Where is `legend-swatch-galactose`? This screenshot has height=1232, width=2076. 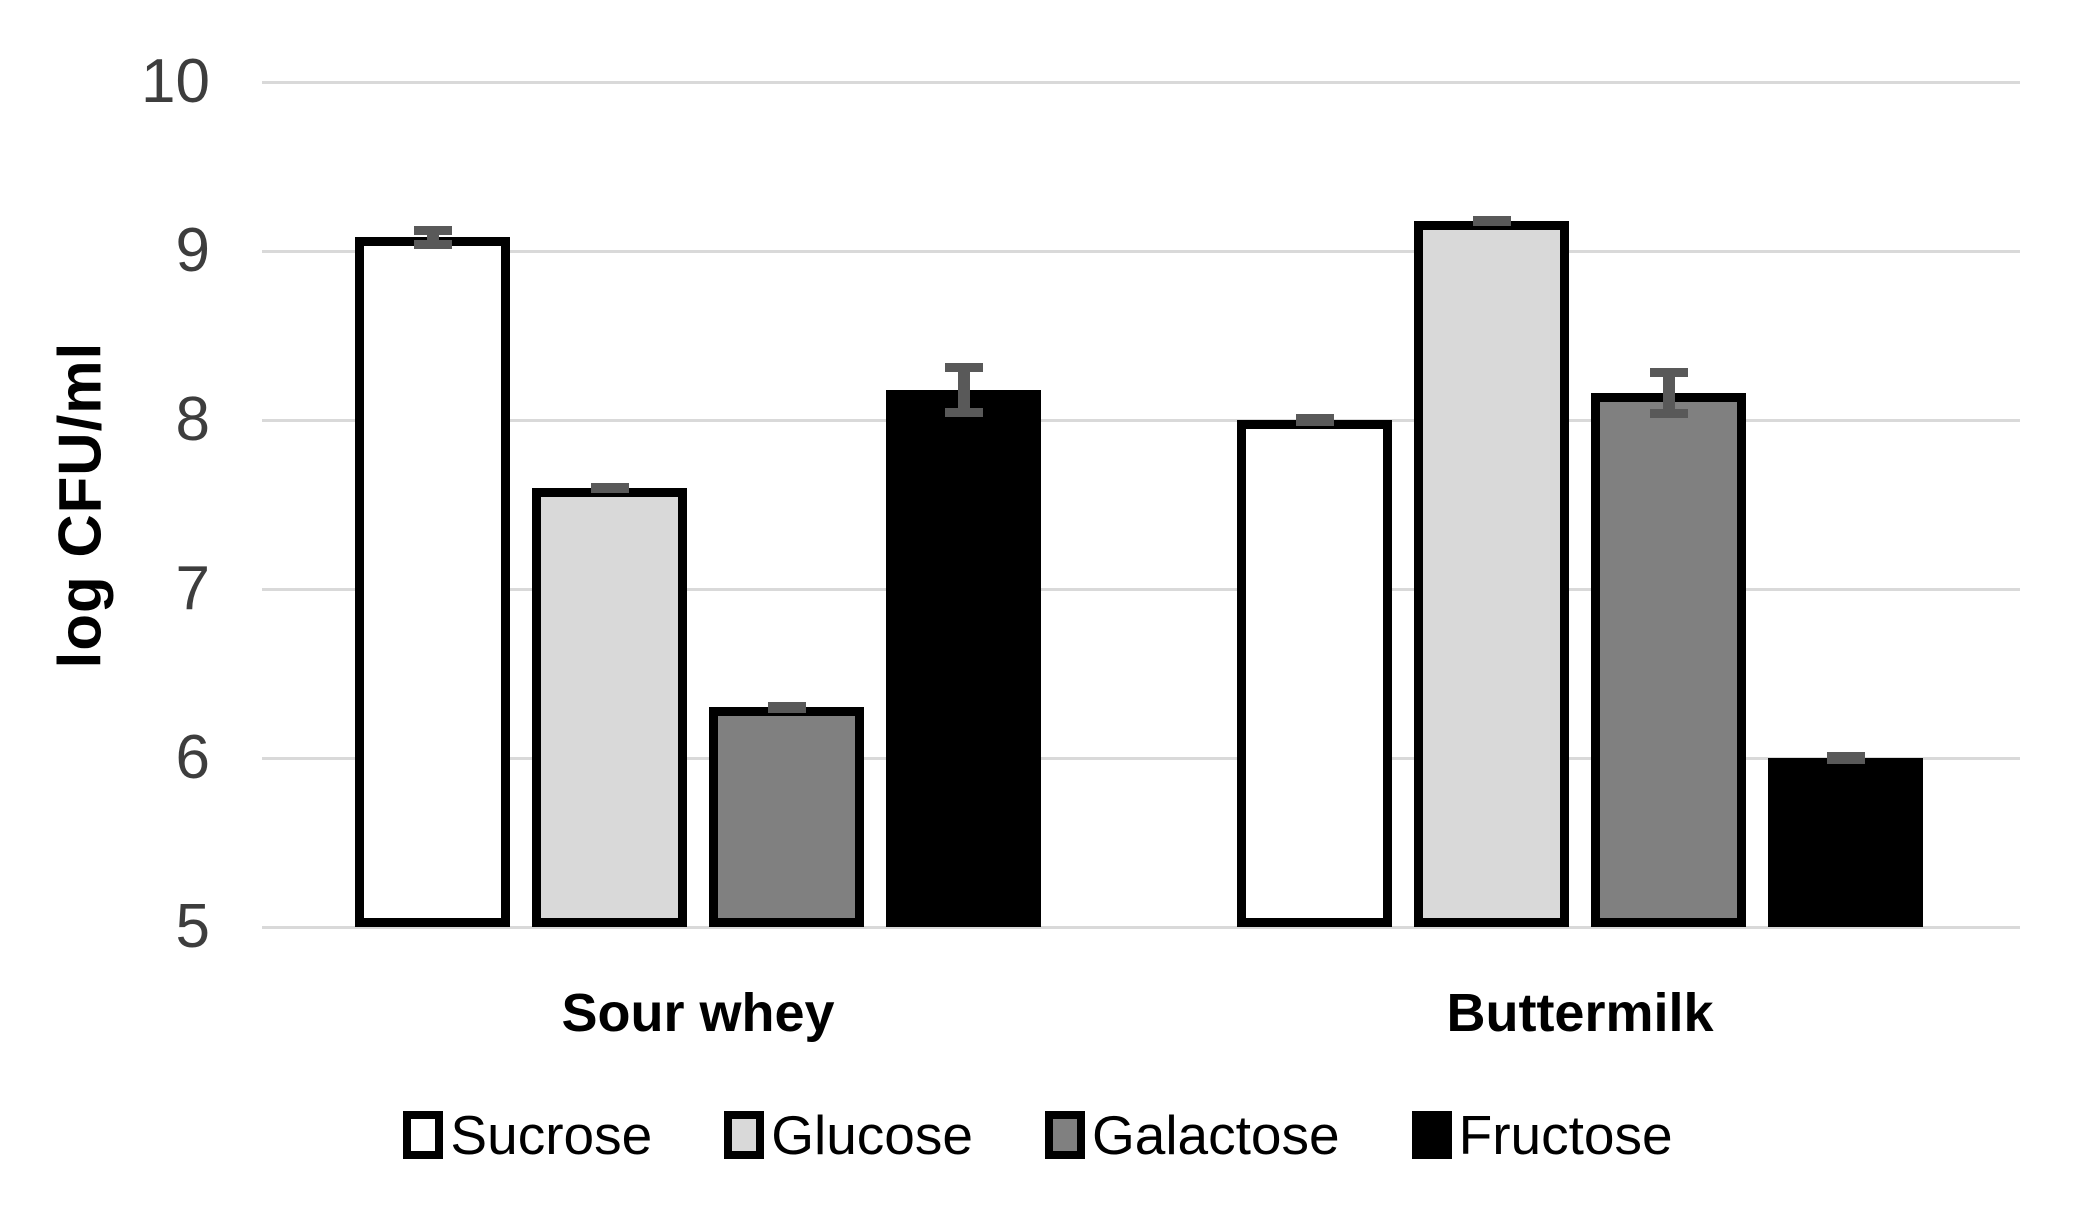 legend-swatch-galactose is located at coordinates (1064, 1135).